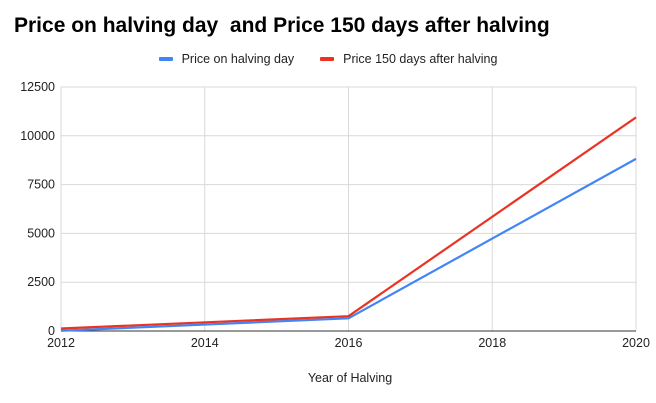  I want to click on y-tick-label: 0, so click(51, 331).